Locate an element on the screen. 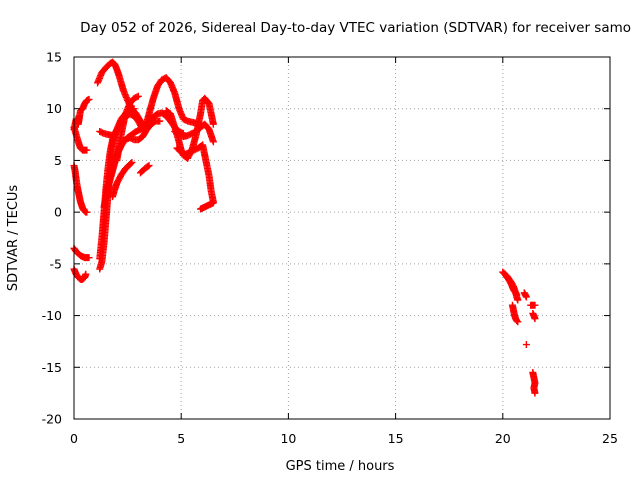 This screenshot has width=640, height=480. series-s26 is located at coordinates (533, 305).